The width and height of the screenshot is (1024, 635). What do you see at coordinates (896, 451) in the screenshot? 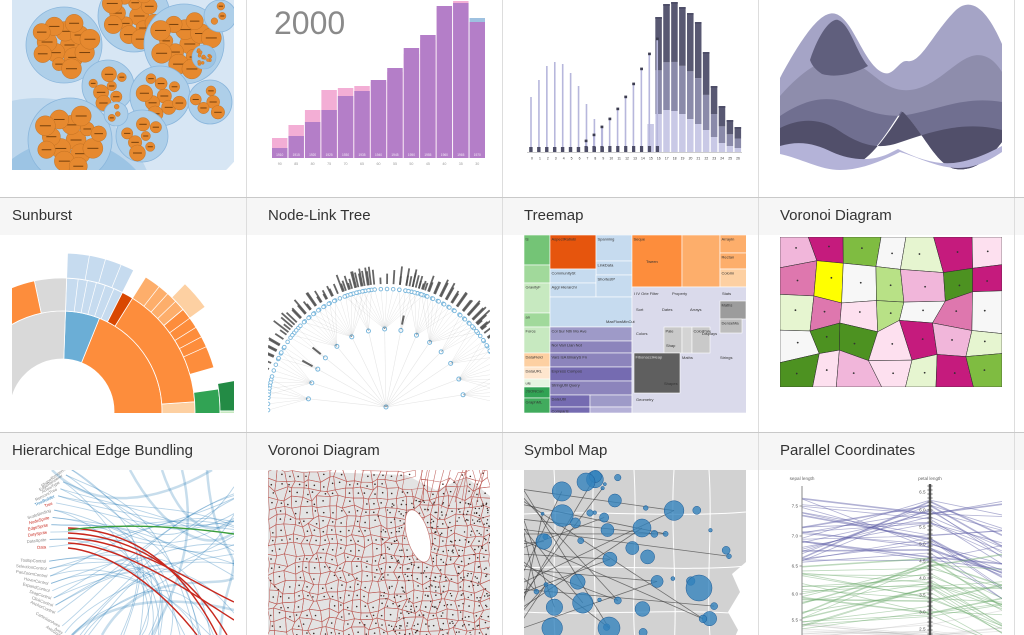
I see `title-parallel-coordinates: Parallel Coordinates` at bounding box center [896, 451].